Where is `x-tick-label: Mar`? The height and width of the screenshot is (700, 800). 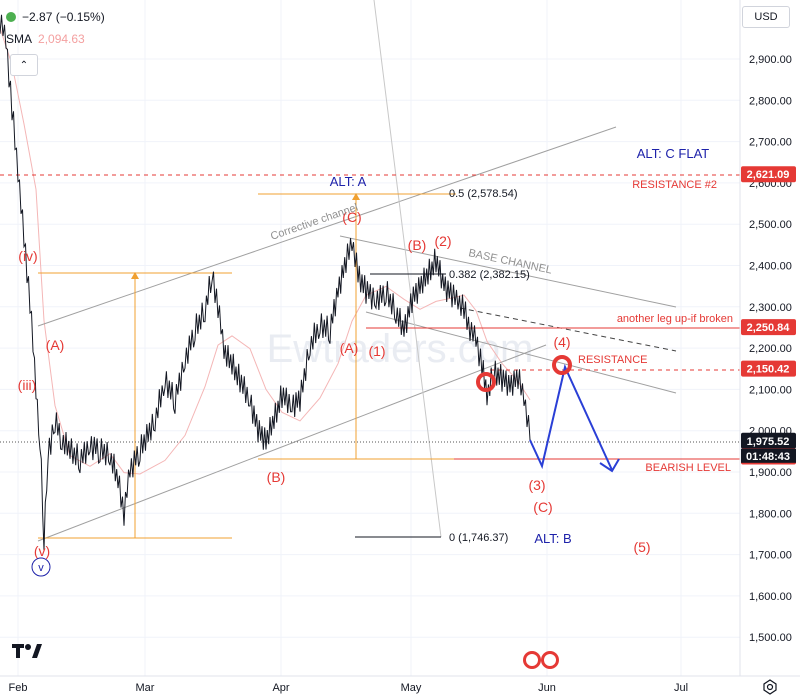
x-tick-label: Mar is located at coordinates (145, 688).